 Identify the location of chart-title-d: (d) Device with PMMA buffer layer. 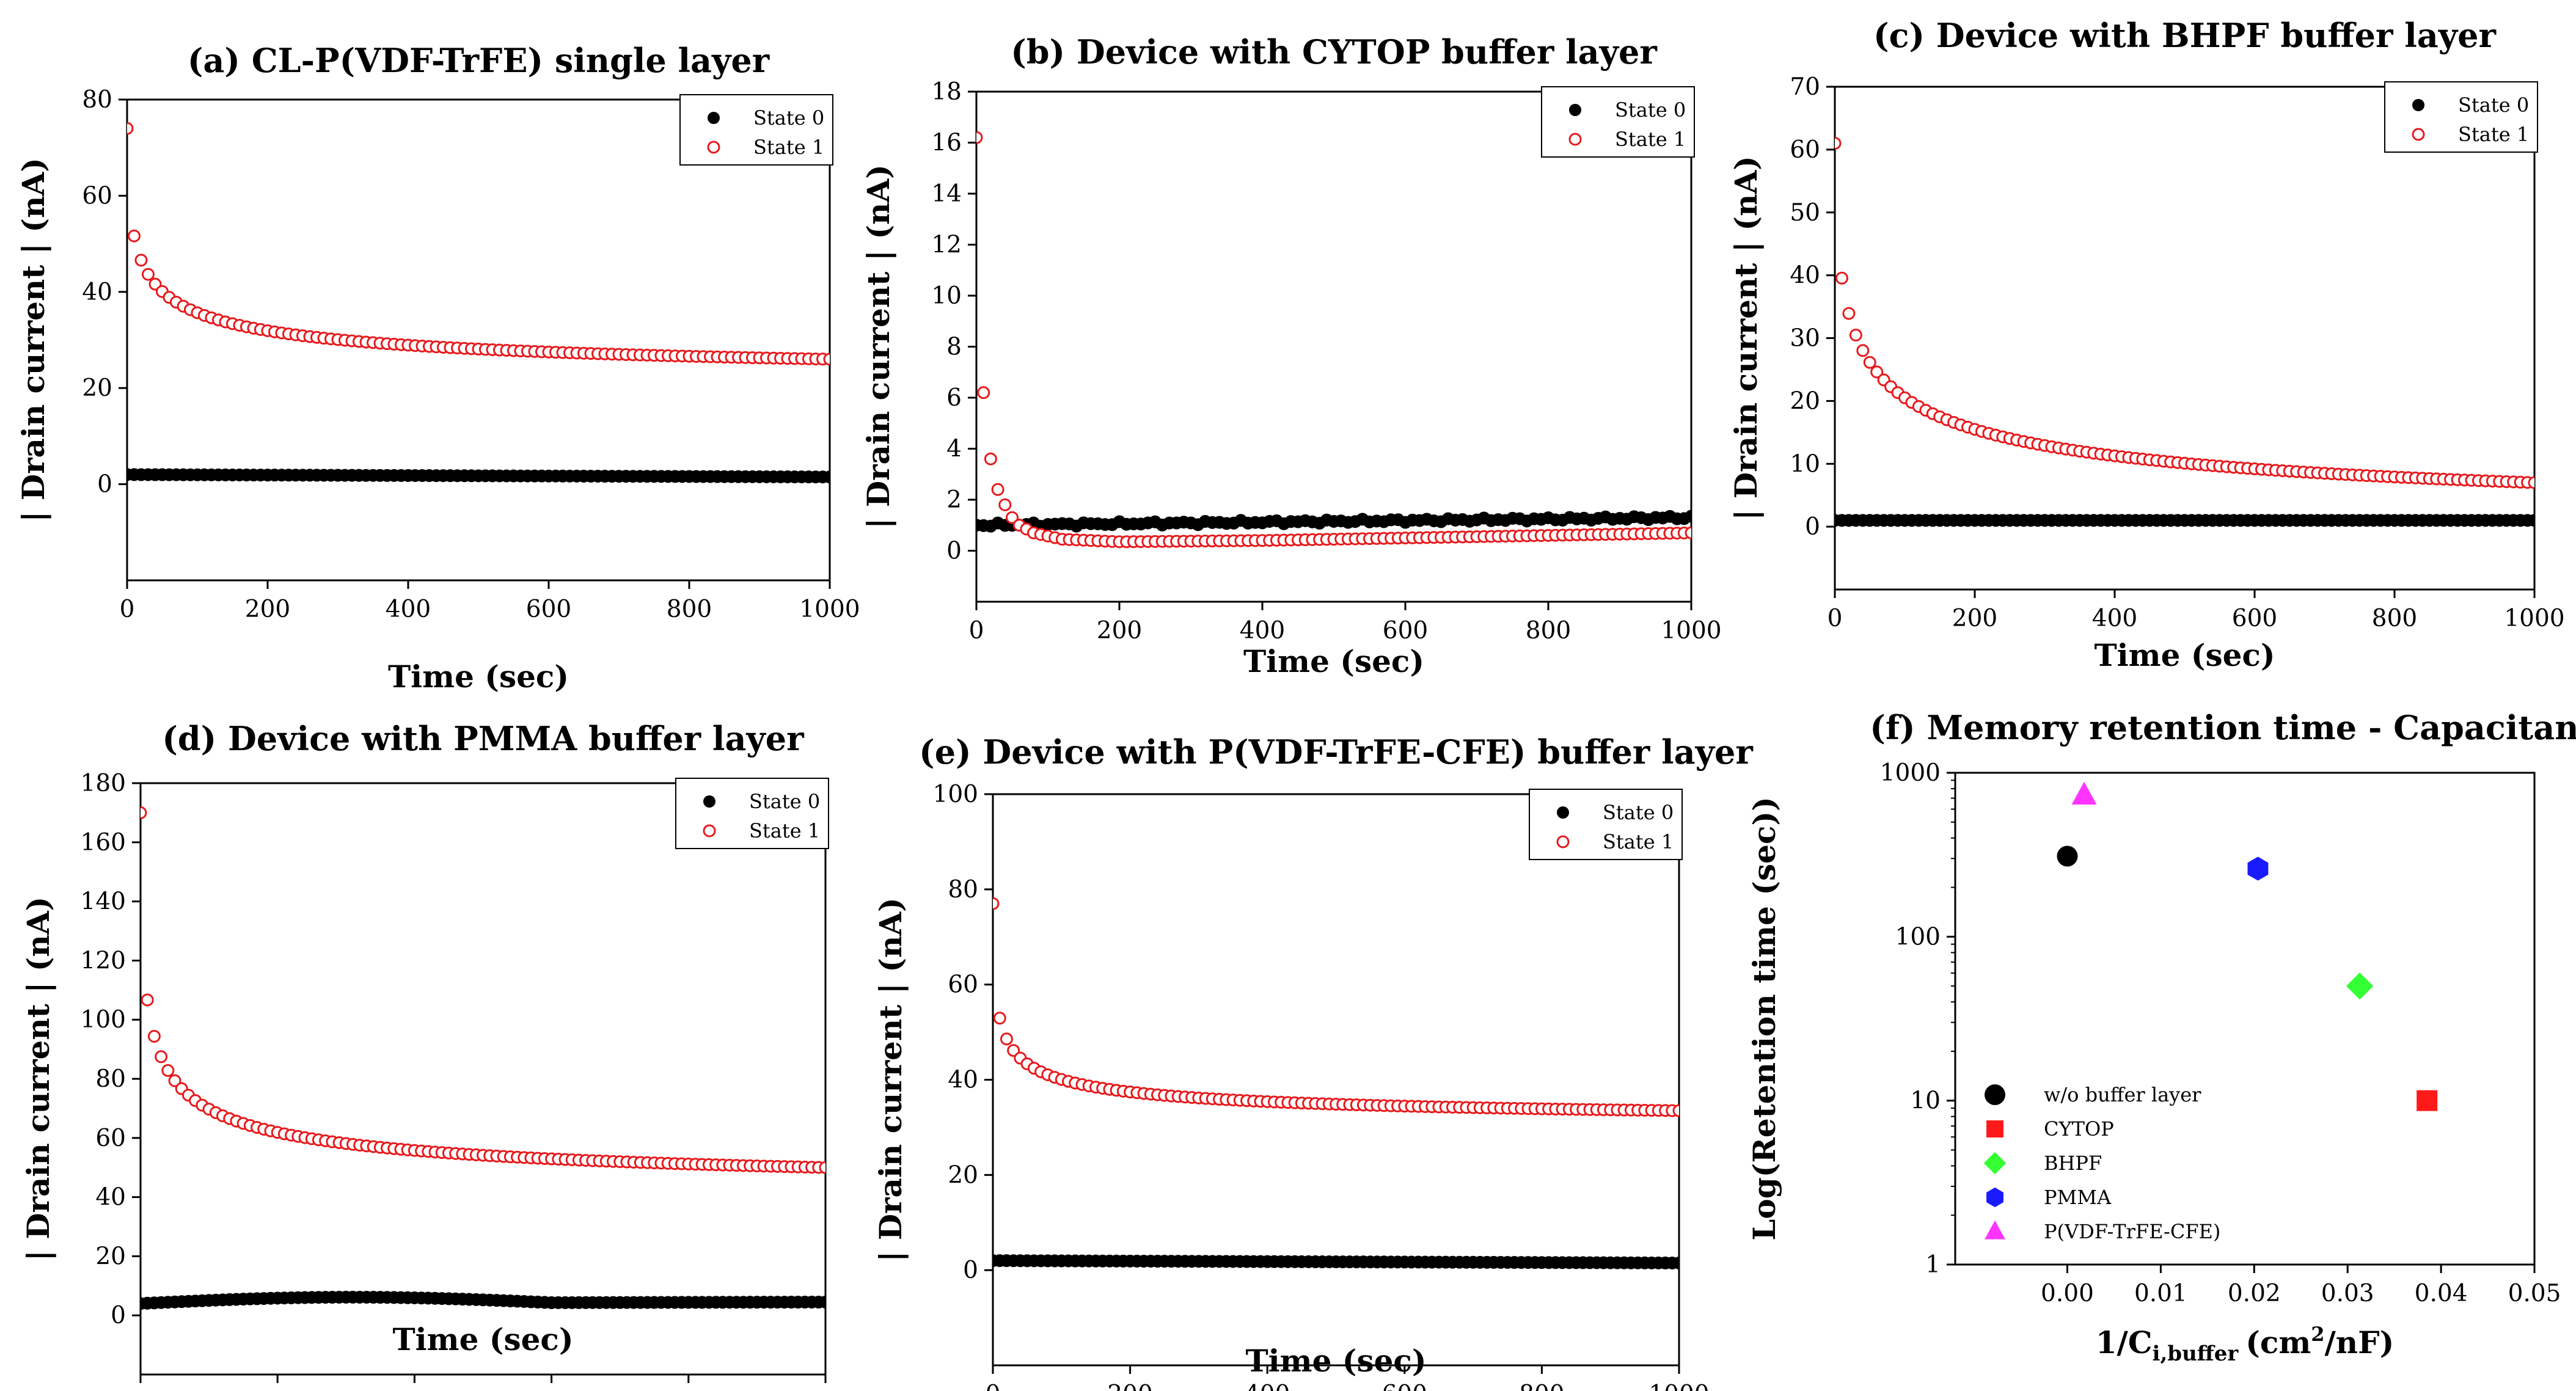
(483, 738).